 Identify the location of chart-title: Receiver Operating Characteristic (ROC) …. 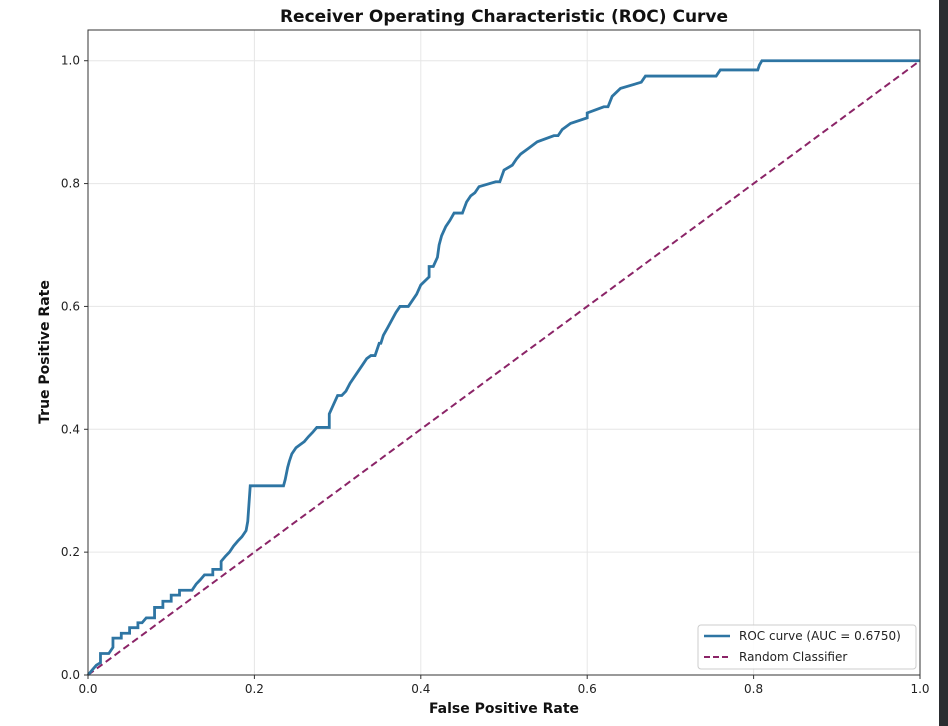
(504, 17).